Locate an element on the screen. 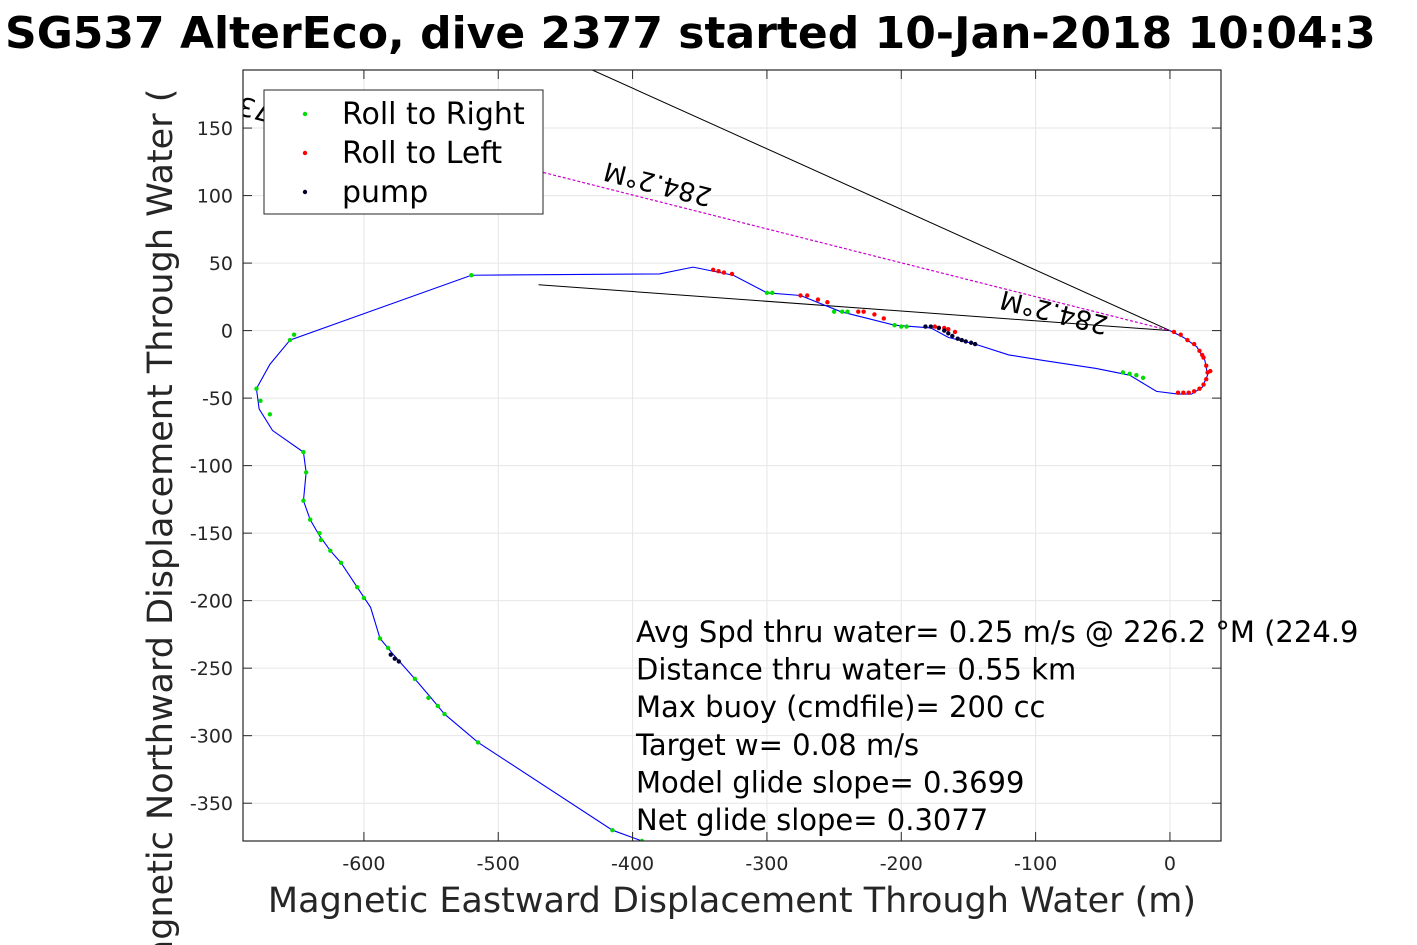 The image size is (1417, 945). y-tick-label: -100 is located at coordinates (211, 467).